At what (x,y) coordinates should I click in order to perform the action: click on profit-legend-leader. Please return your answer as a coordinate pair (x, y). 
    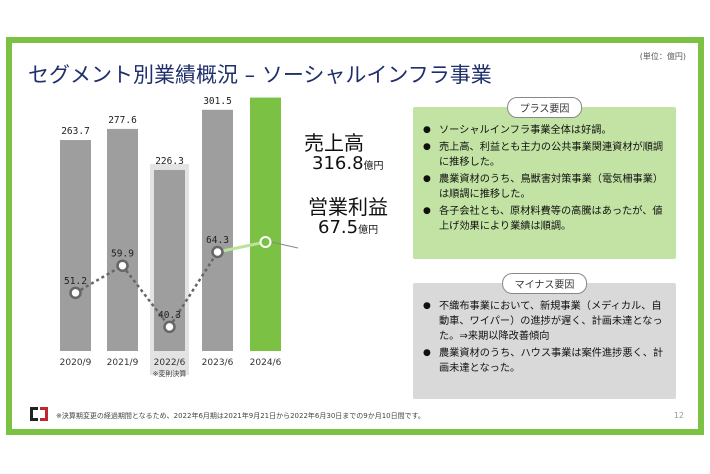
    Looking at the image, I should click on (285, 245).